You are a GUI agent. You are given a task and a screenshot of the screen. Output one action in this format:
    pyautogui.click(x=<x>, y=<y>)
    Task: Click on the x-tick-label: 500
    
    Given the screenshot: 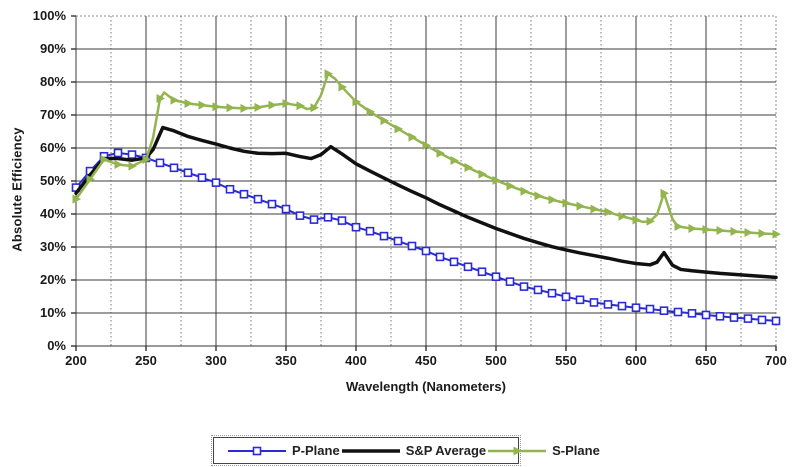 What is the action you would take?
    pyautogui.click(x=496, y=360)
    